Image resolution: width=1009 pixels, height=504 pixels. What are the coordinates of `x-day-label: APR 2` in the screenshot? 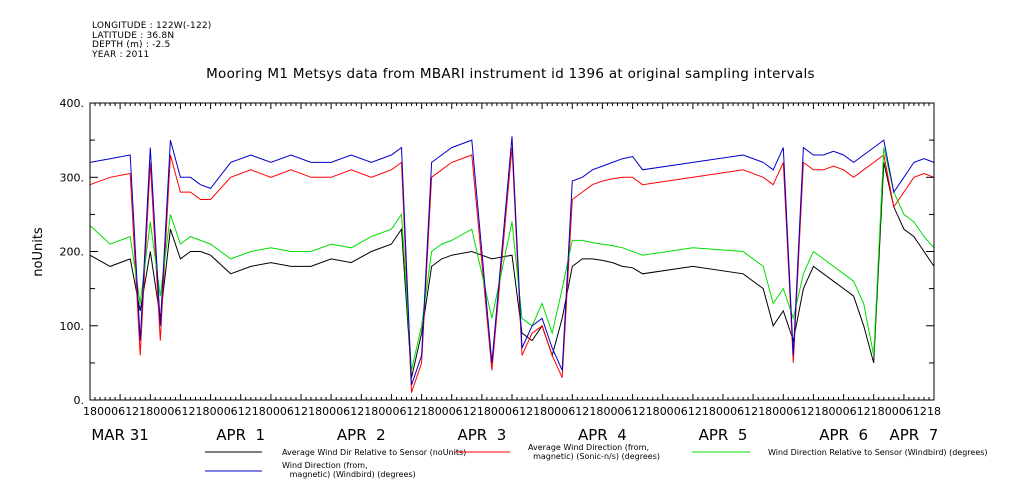 It's located at (361, 435).